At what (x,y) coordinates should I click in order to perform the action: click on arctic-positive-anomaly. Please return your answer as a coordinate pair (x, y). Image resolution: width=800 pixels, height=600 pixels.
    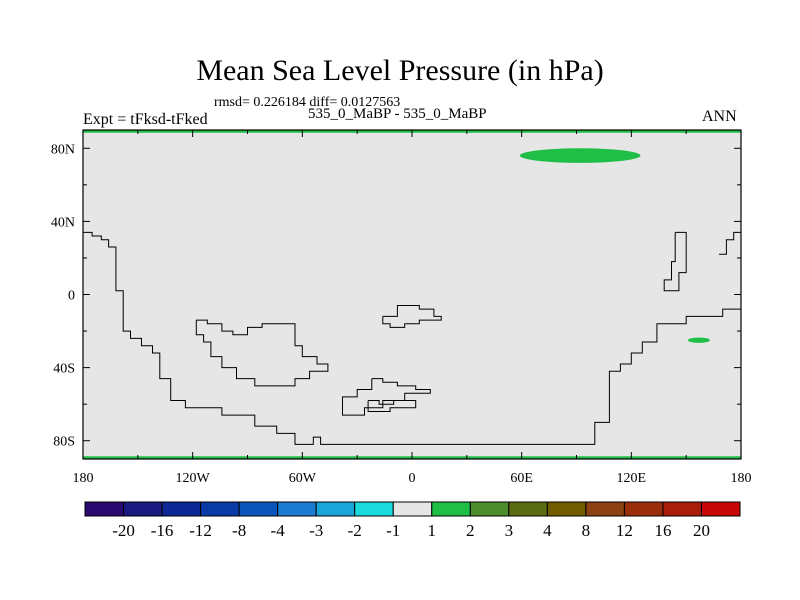
    Looking at the image, I should click on (580, 155).